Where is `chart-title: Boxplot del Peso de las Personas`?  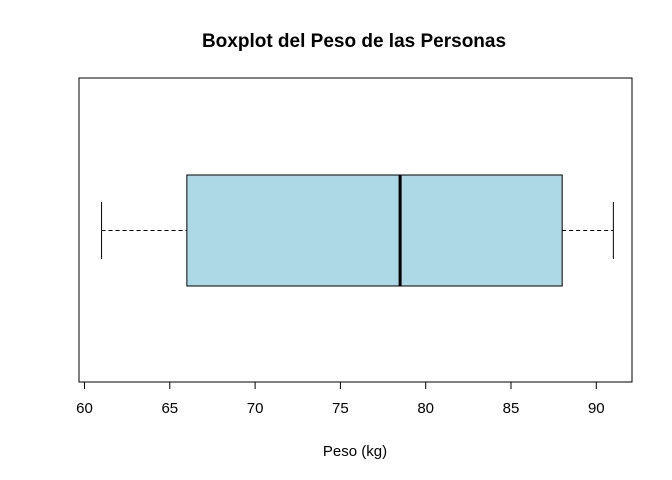
chart-title: Boxplot del Peso de las Personas is located at coordinates (354, 41).